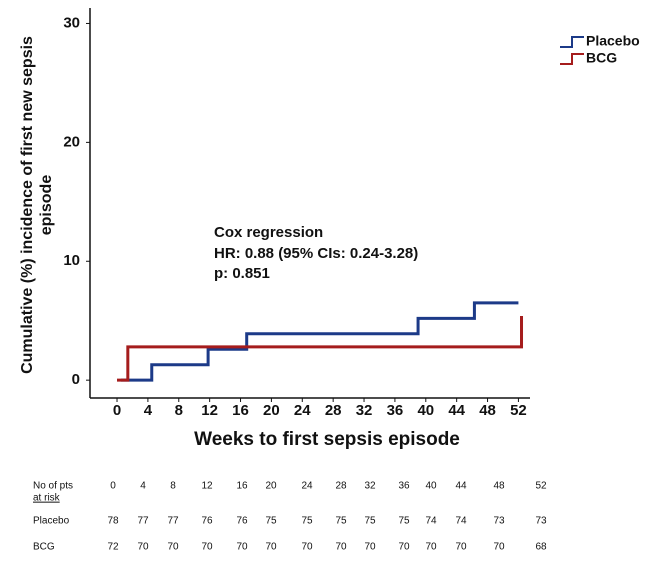 The height and width of the screenshot is (561, 653). Describe the element at coordinates (113, 547) in the screenshot. I see `risk-count: 72` at that location.